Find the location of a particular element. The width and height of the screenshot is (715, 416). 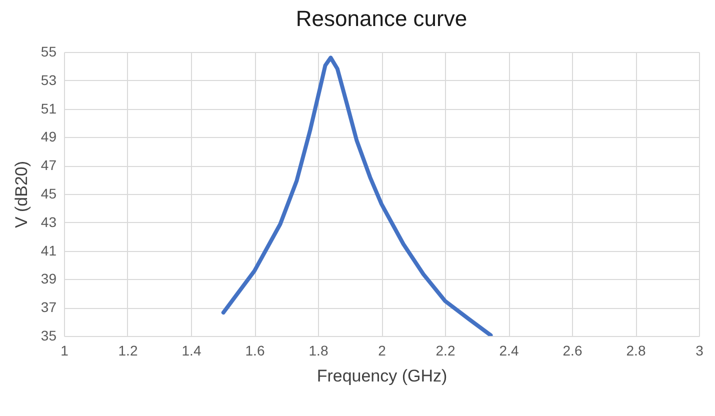

y-tick-label: 41 is located at coordinates (48, 250).